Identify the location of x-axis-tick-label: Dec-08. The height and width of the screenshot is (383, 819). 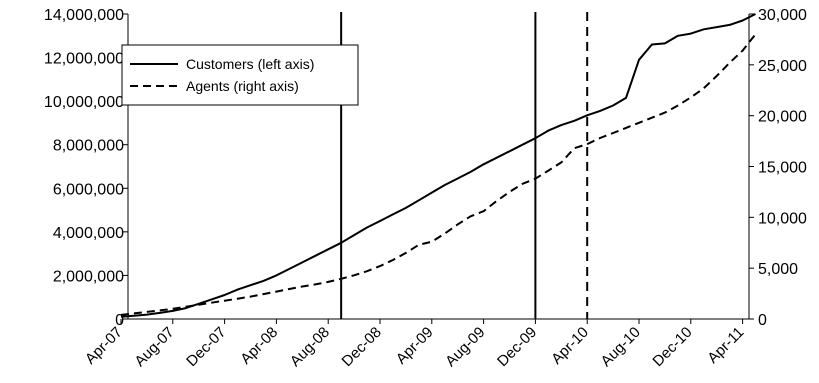
(362, 347).